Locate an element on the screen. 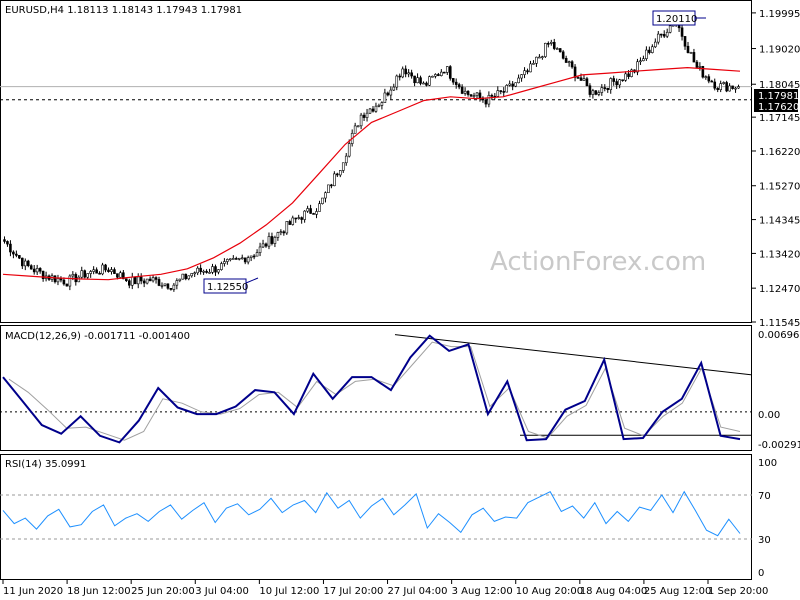 Image resolution: width=800 pixels, height=600 pixels. rsi-tick-label: 30 is located at coordinates (764, 540).